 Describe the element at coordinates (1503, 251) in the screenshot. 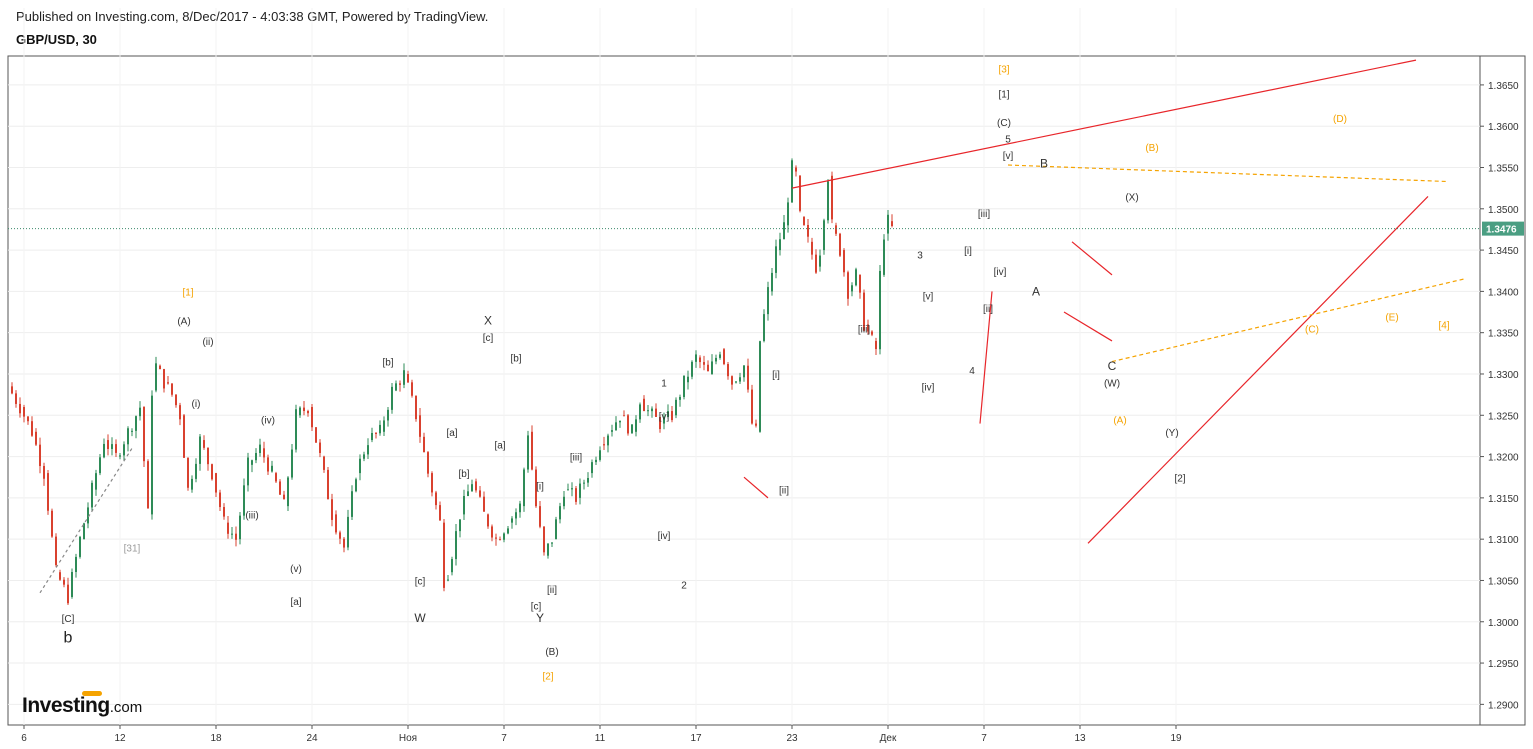

I see `y-tick-label: 1.3450` at that location.